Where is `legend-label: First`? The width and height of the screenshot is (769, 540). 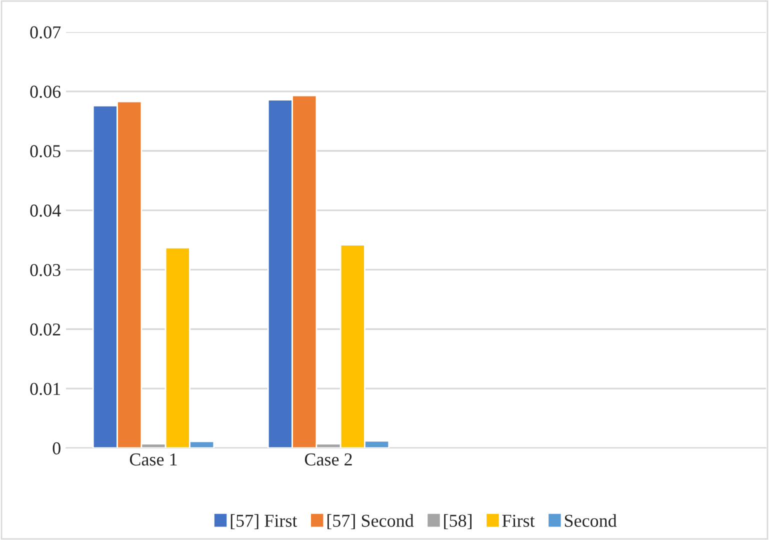
legend-label: First is located at coordinates (518, 520).